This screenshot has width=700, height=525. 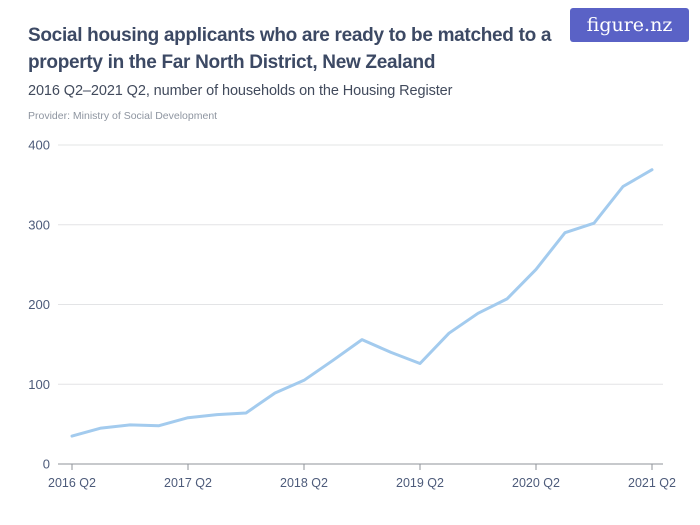 I want to click on y-axis-label-300: 300, so click(x=39, y=224).